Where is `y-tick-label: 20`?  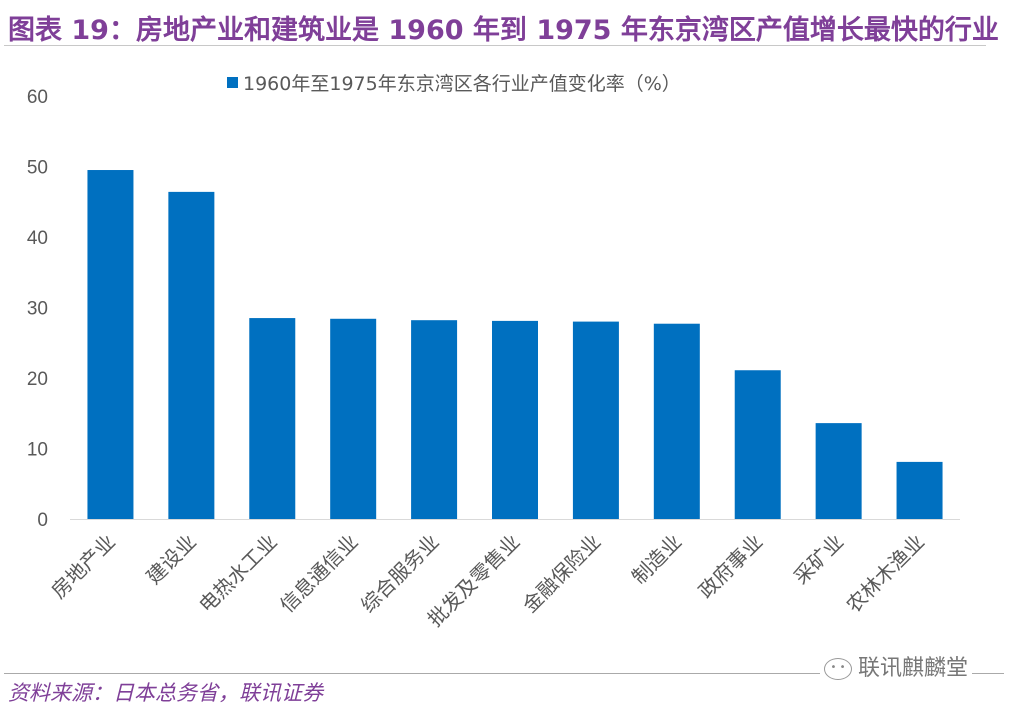
y-tick-label: 20 is located at coordinates (37, 379).